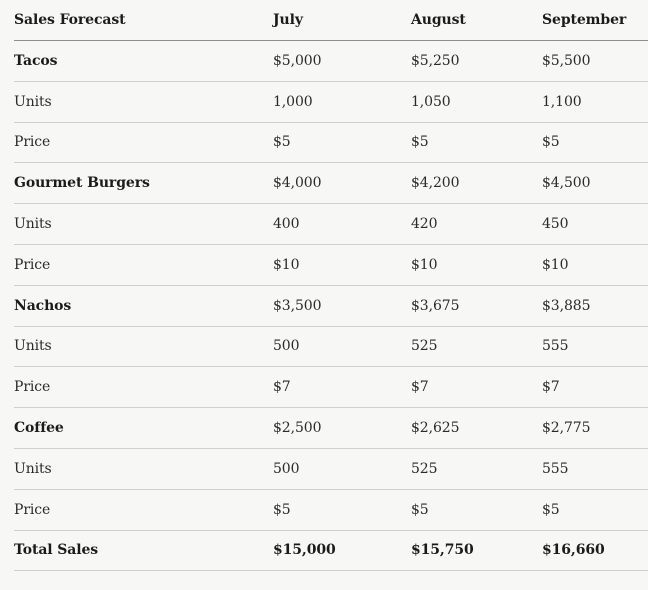 This screenshot has height=590, width=648. I want to click on cell-september: $4,500, so click(566, 183).